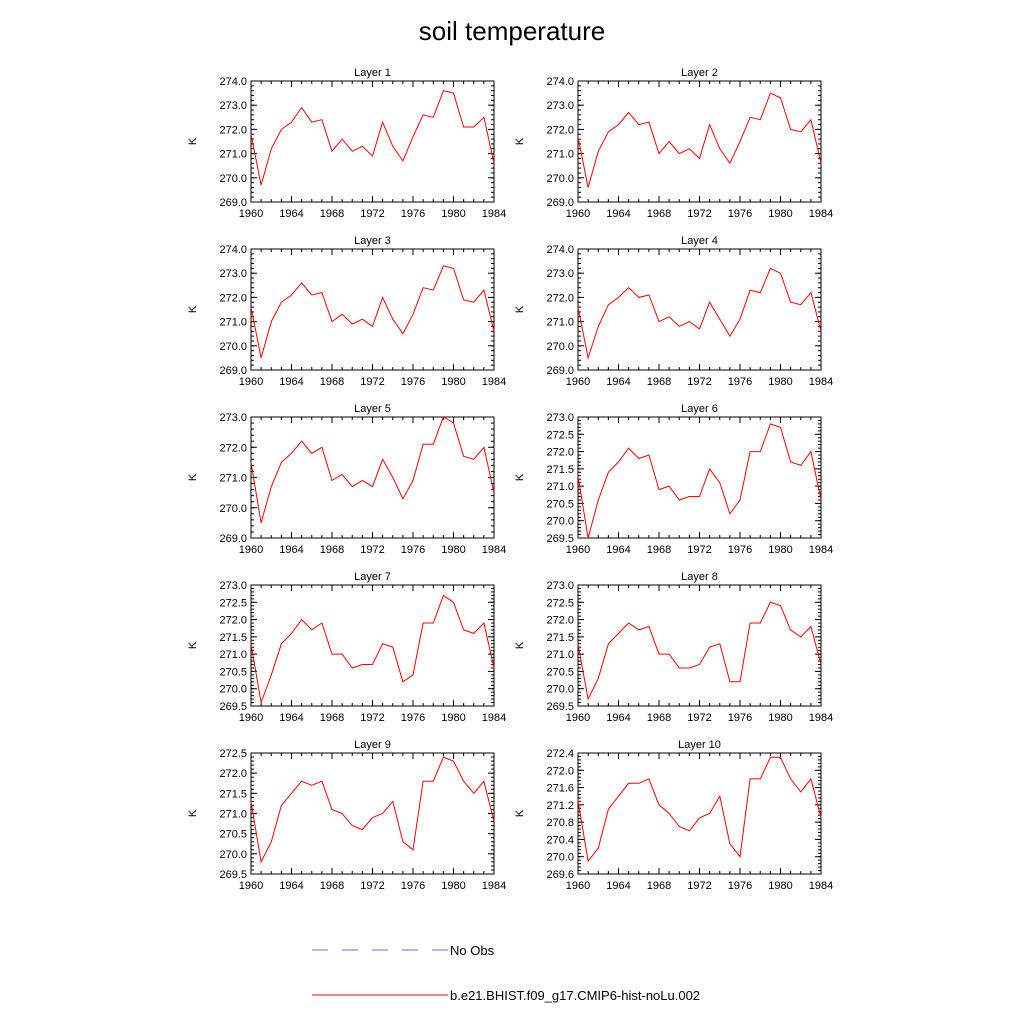  What do you see at coordinates (372, 577) in the screenshot?
I see `panel-title: Layer 7` at bounding box center [372, 577].